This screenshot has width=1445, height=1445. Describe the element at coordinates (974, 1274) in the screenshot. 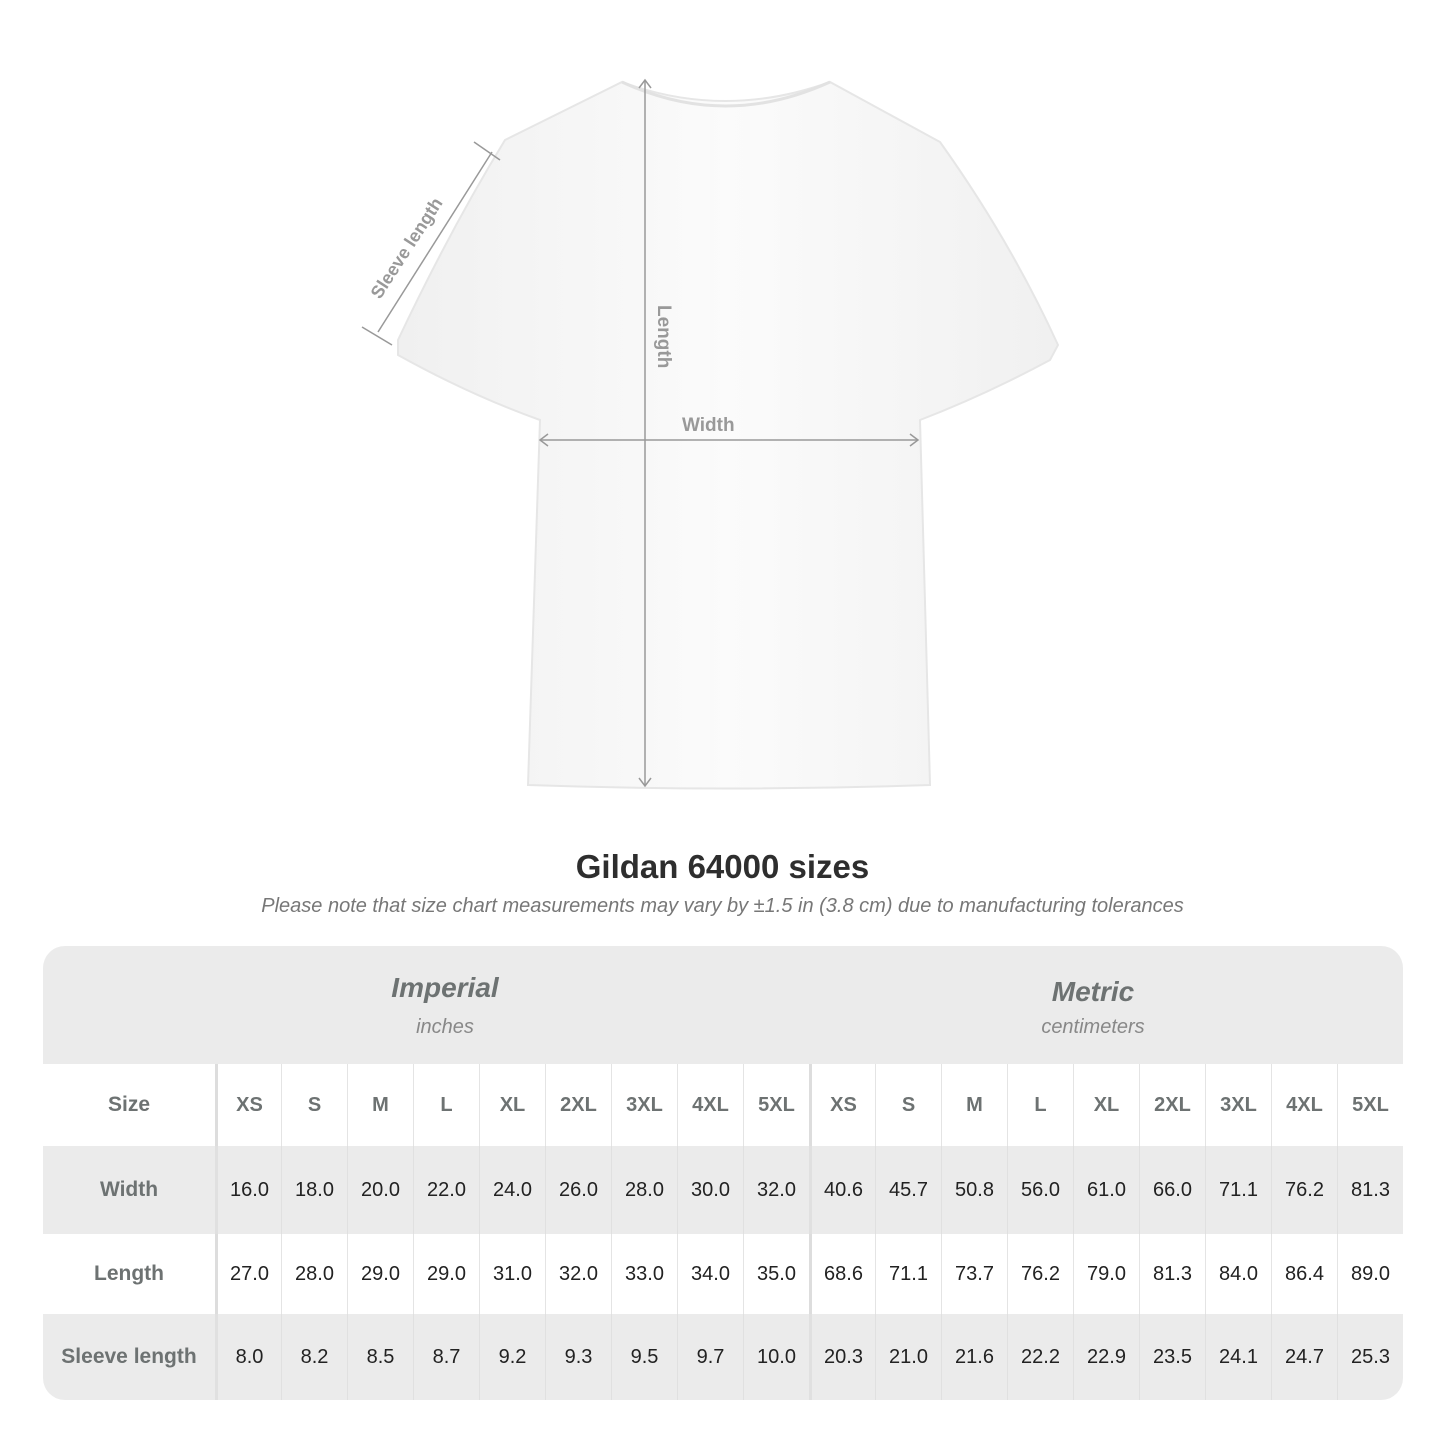

I see `value-cell: 73.7` at that location.